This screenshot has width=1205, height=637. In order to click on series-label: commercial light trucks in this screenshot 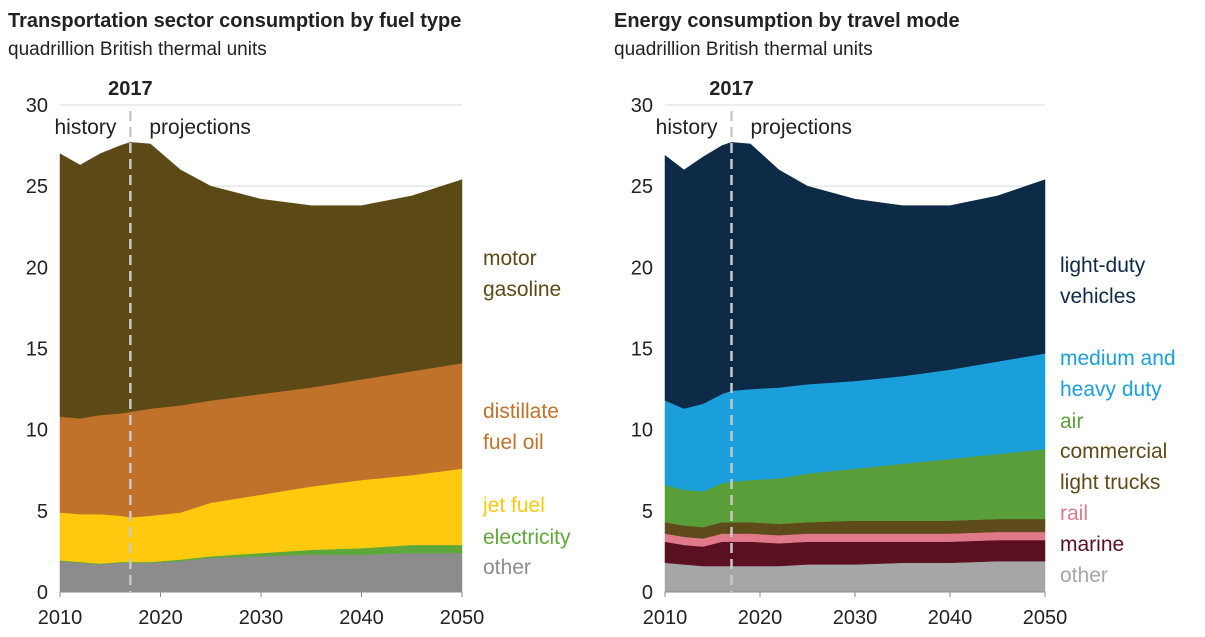, I will do `click(1114, 467)`.